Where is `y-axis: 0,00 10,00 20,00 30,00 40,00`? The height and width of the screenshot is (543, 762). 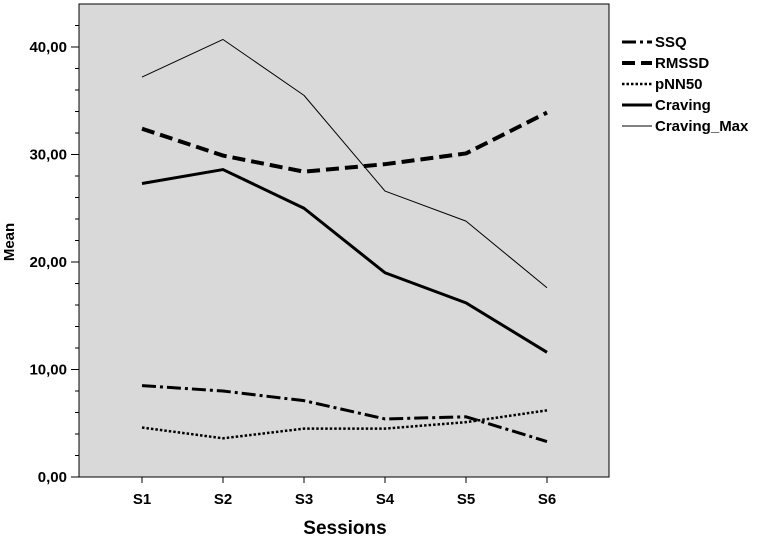 y-axis: 0,00 10,00 20,00 30,00 40,00 is located at coordinates (54, 255).